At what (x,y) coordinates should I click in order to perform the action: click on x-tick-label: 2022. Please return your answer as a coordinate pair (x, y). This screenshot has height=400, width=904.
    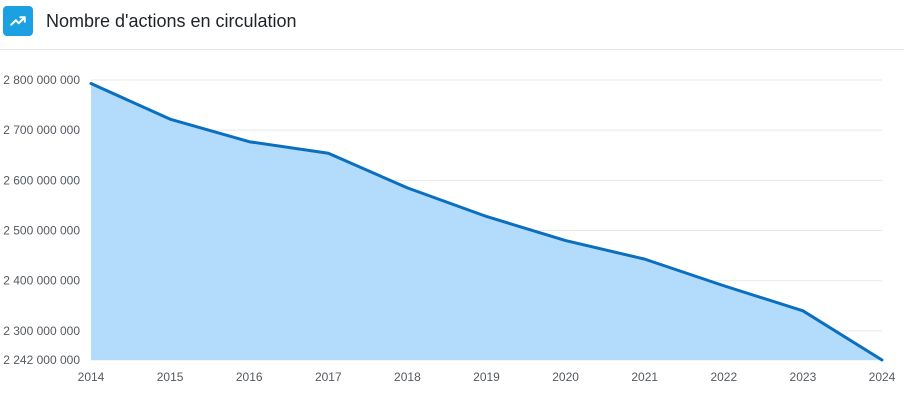
    Looking at the image, I should click on (723, 377).